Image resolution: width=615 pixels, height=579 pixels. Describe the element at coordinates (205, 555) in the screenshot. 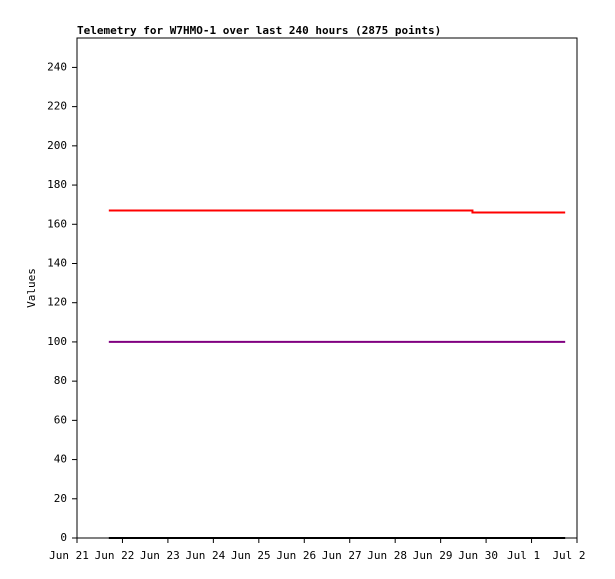

I see `x-tick-label: Jun 24` at that location.